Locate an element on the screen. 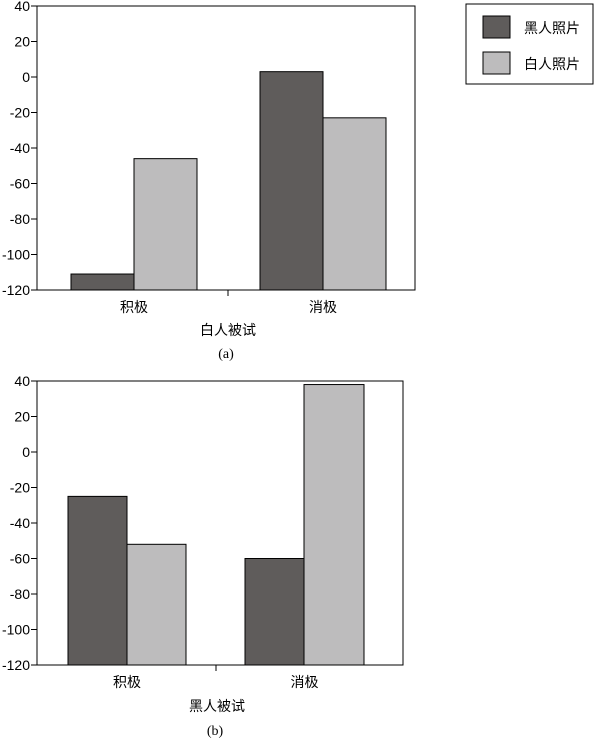  legend: 黑人照片 白人照片 is located at coordinates (529, 44).